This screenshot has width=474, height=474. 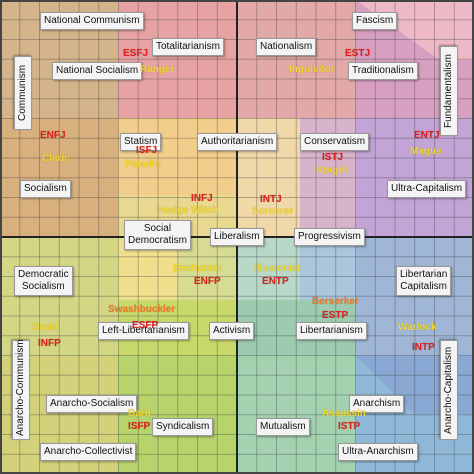 I want to click on ideology-label: Syndicalism, so click(x=183, y=427).